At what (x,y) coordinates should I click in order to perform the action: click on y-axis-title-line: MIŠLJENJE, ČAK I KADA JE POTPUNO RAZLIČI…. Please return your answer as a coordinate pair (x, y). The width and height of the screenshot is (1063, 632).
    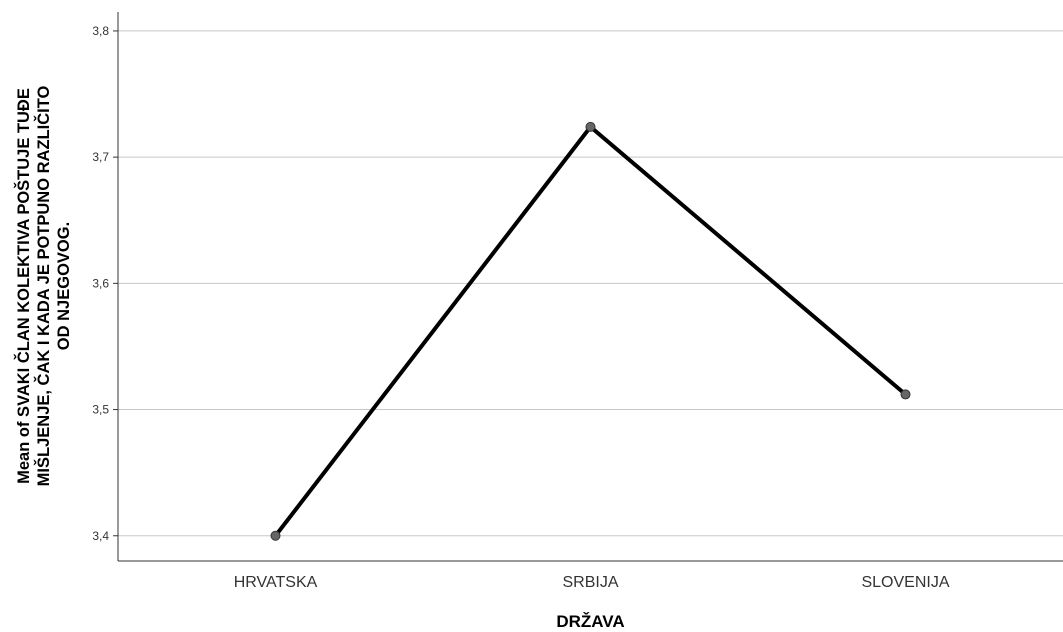
    Looking at the image, I should click on (43, 286).